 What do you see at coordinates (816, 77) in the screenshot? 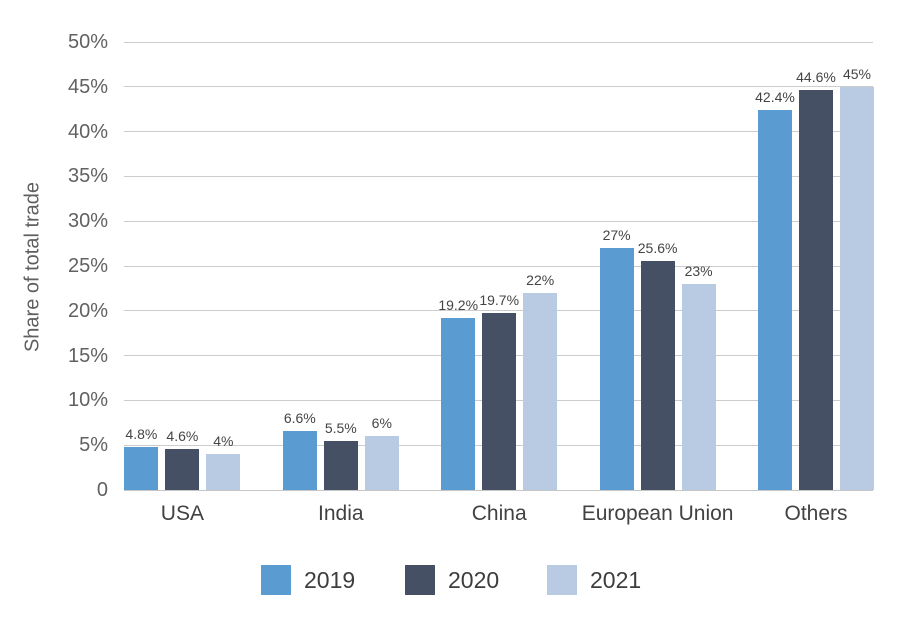
I see `value-label-2020-others: 44.6%` at bounding box center [816, 77].